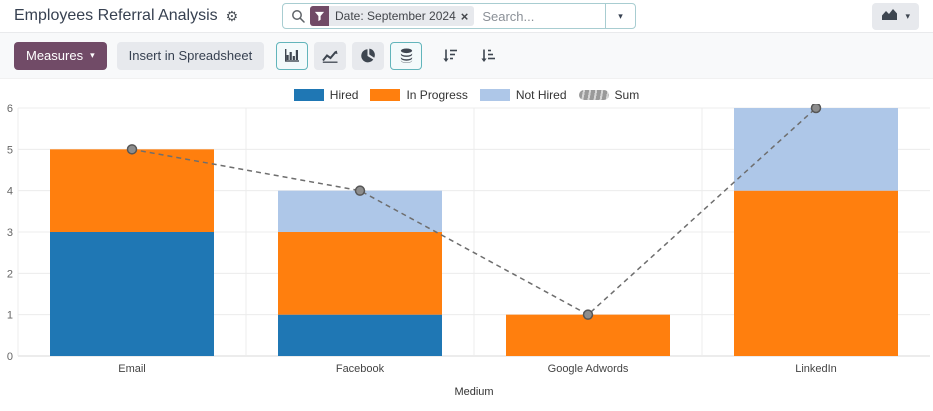 This screenshot has height=411, width=933. Describe the element at coordinates (319, 16) in the screenshot. I see `filter-icon` at that location.